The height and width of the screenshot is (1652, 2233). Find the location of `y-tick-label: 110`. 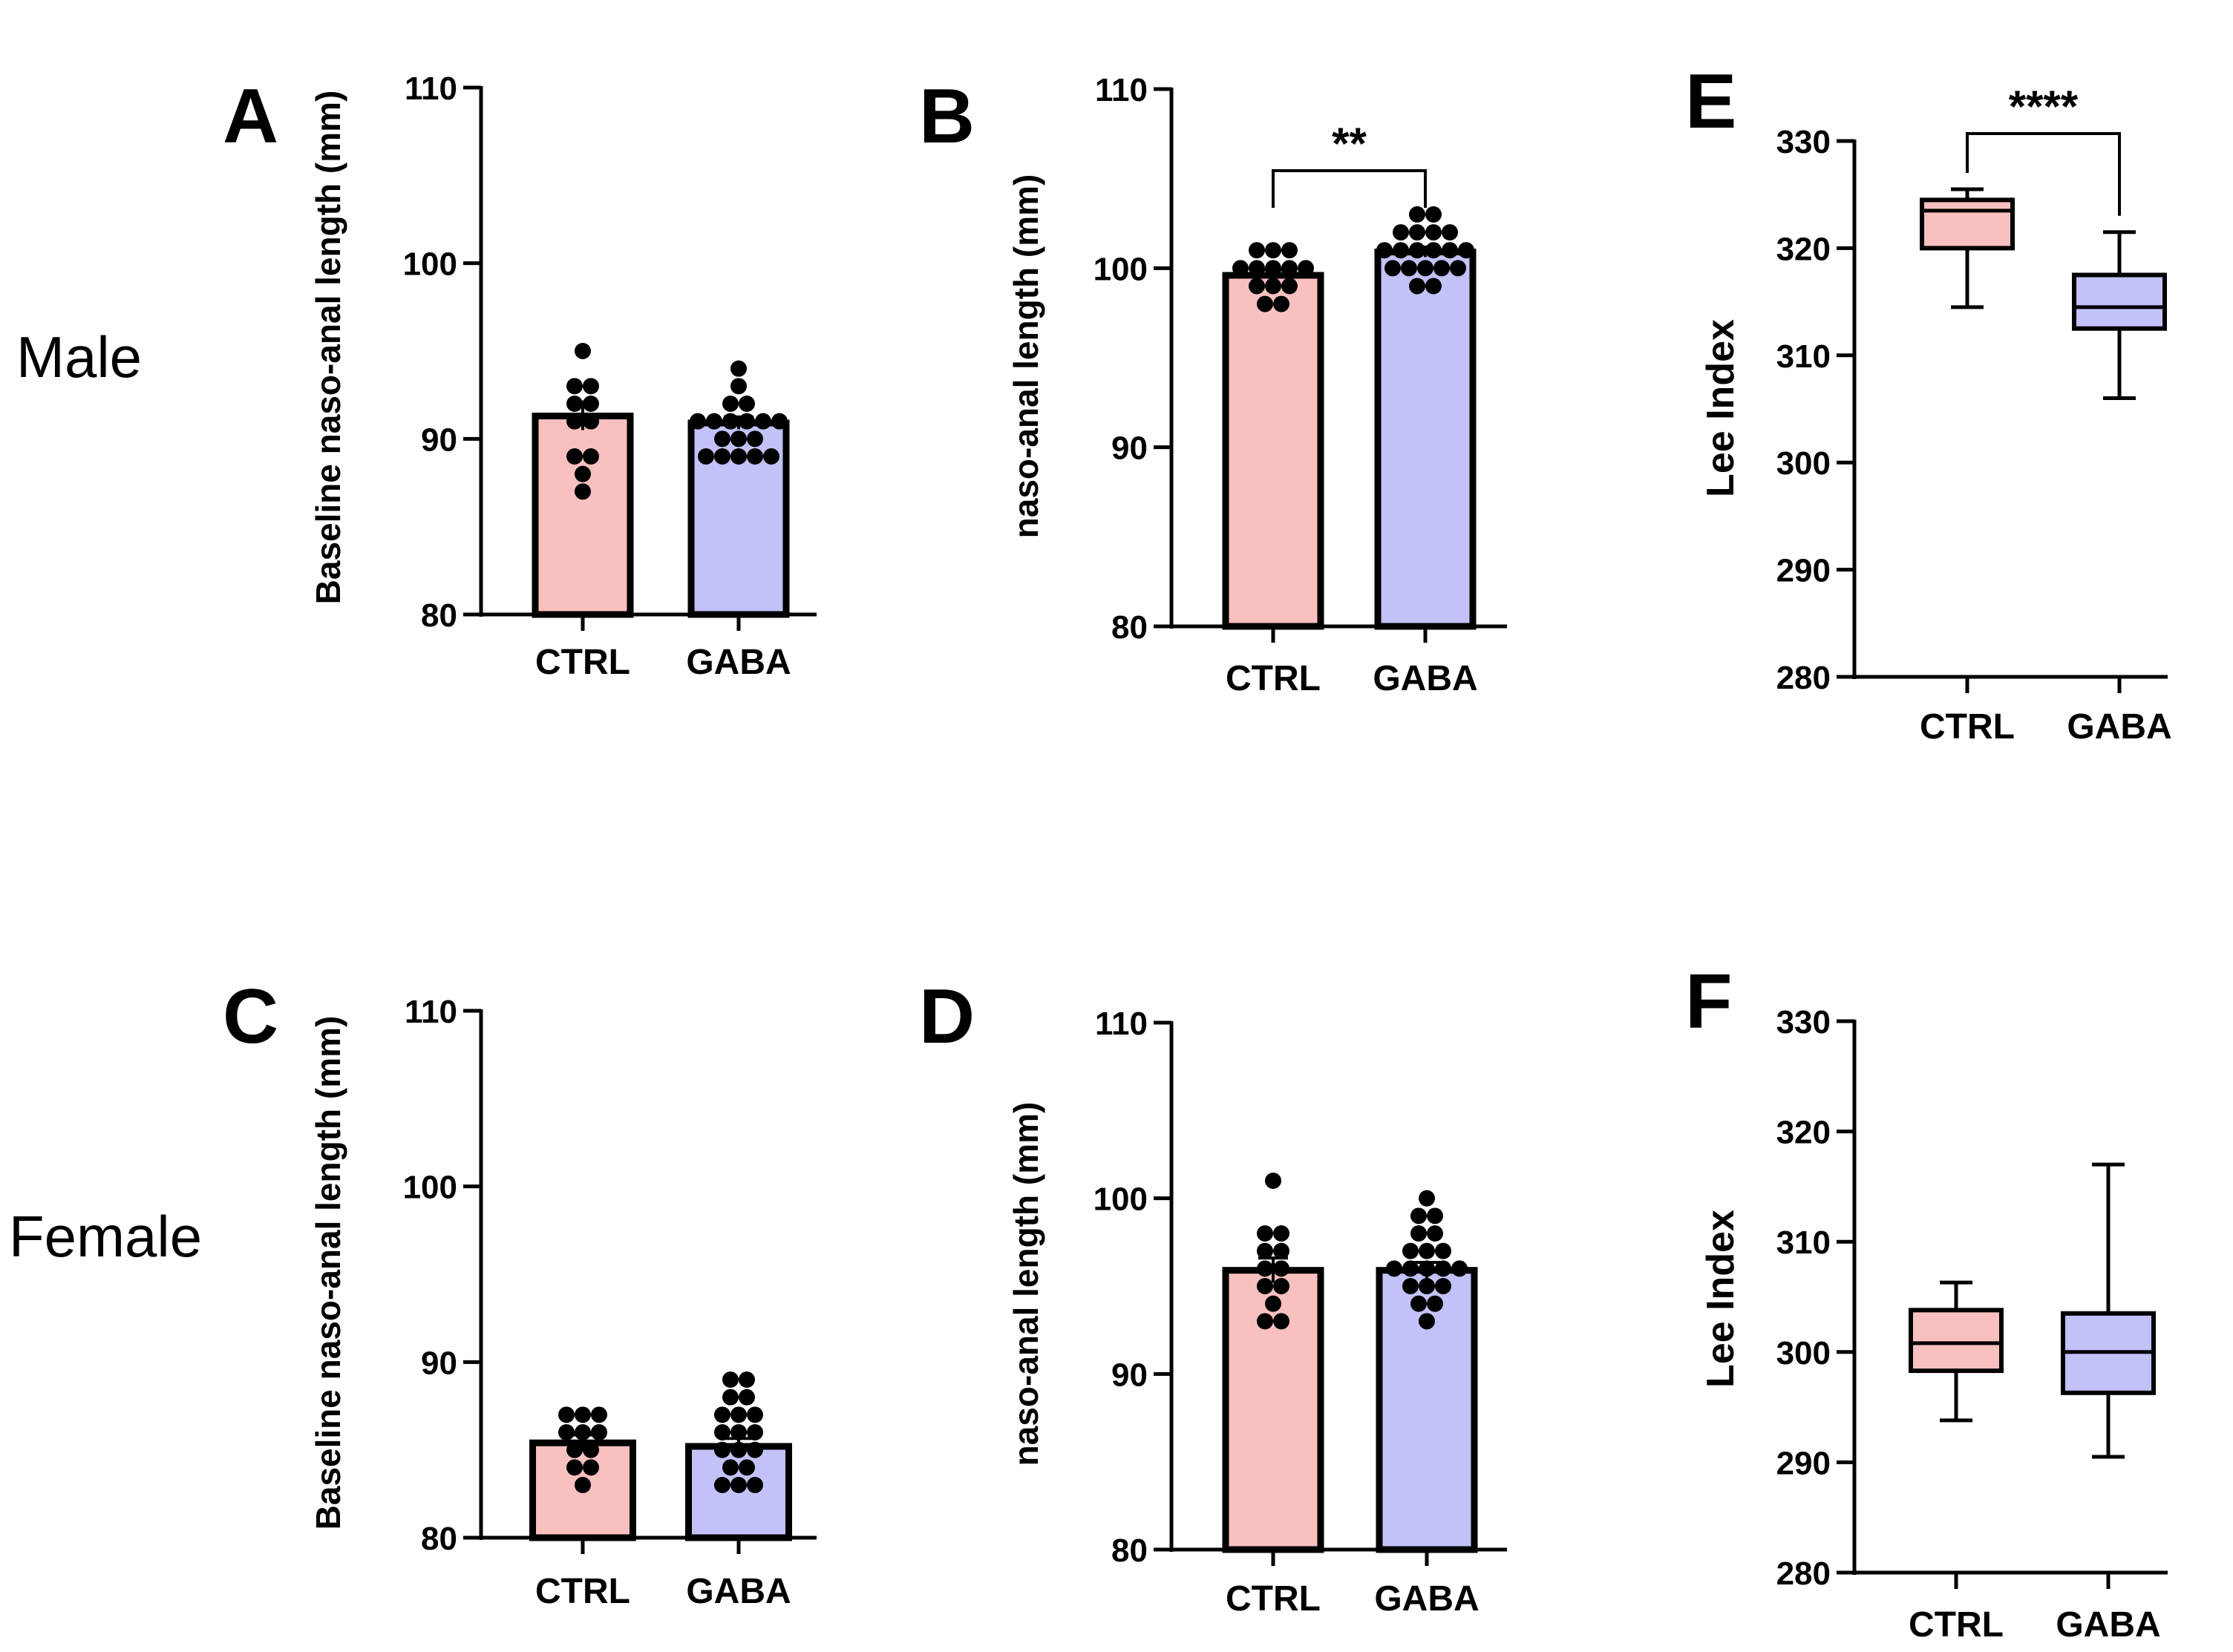

y-tick-label: 110 is located at coordinates (431, 89).